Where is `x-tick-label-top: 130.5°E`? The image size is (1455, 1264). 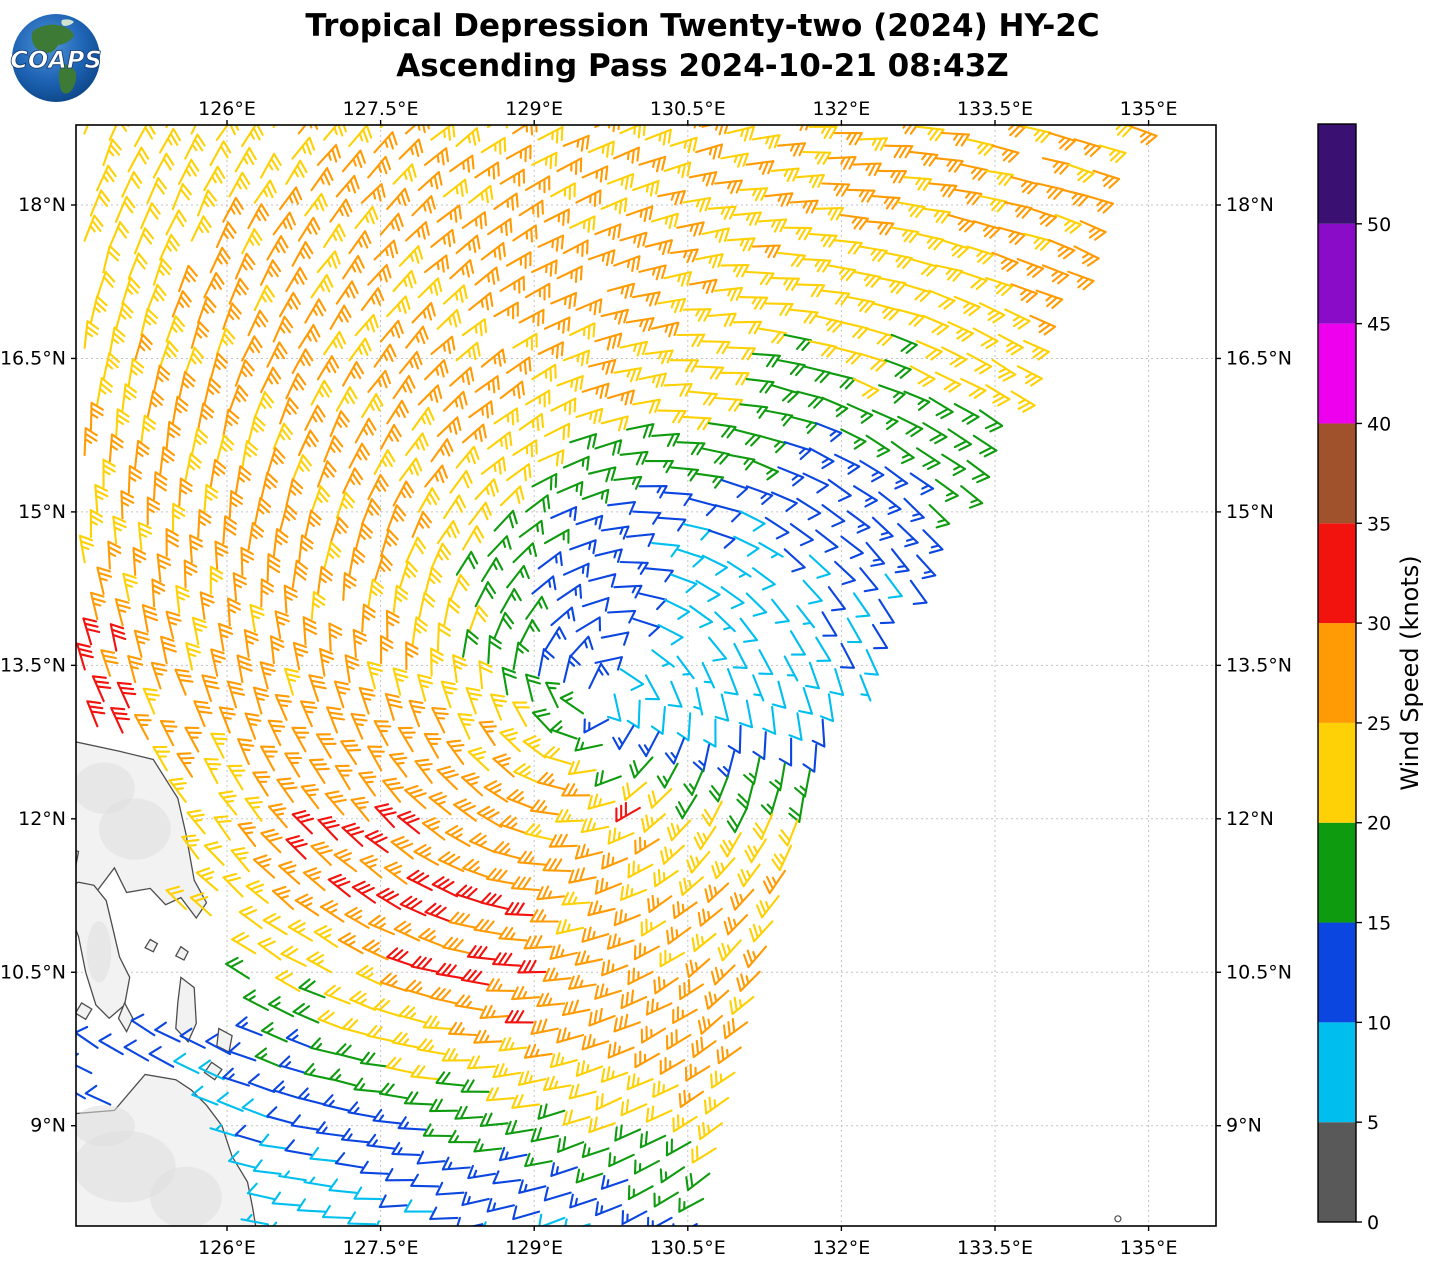
x-tick-label-top: 130.5°E is located at coordinates (688, 109).